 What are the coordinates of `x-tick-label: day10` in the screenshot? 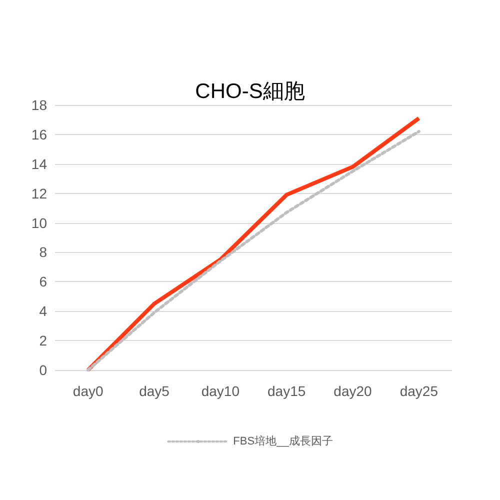 It's located at (220, 391).